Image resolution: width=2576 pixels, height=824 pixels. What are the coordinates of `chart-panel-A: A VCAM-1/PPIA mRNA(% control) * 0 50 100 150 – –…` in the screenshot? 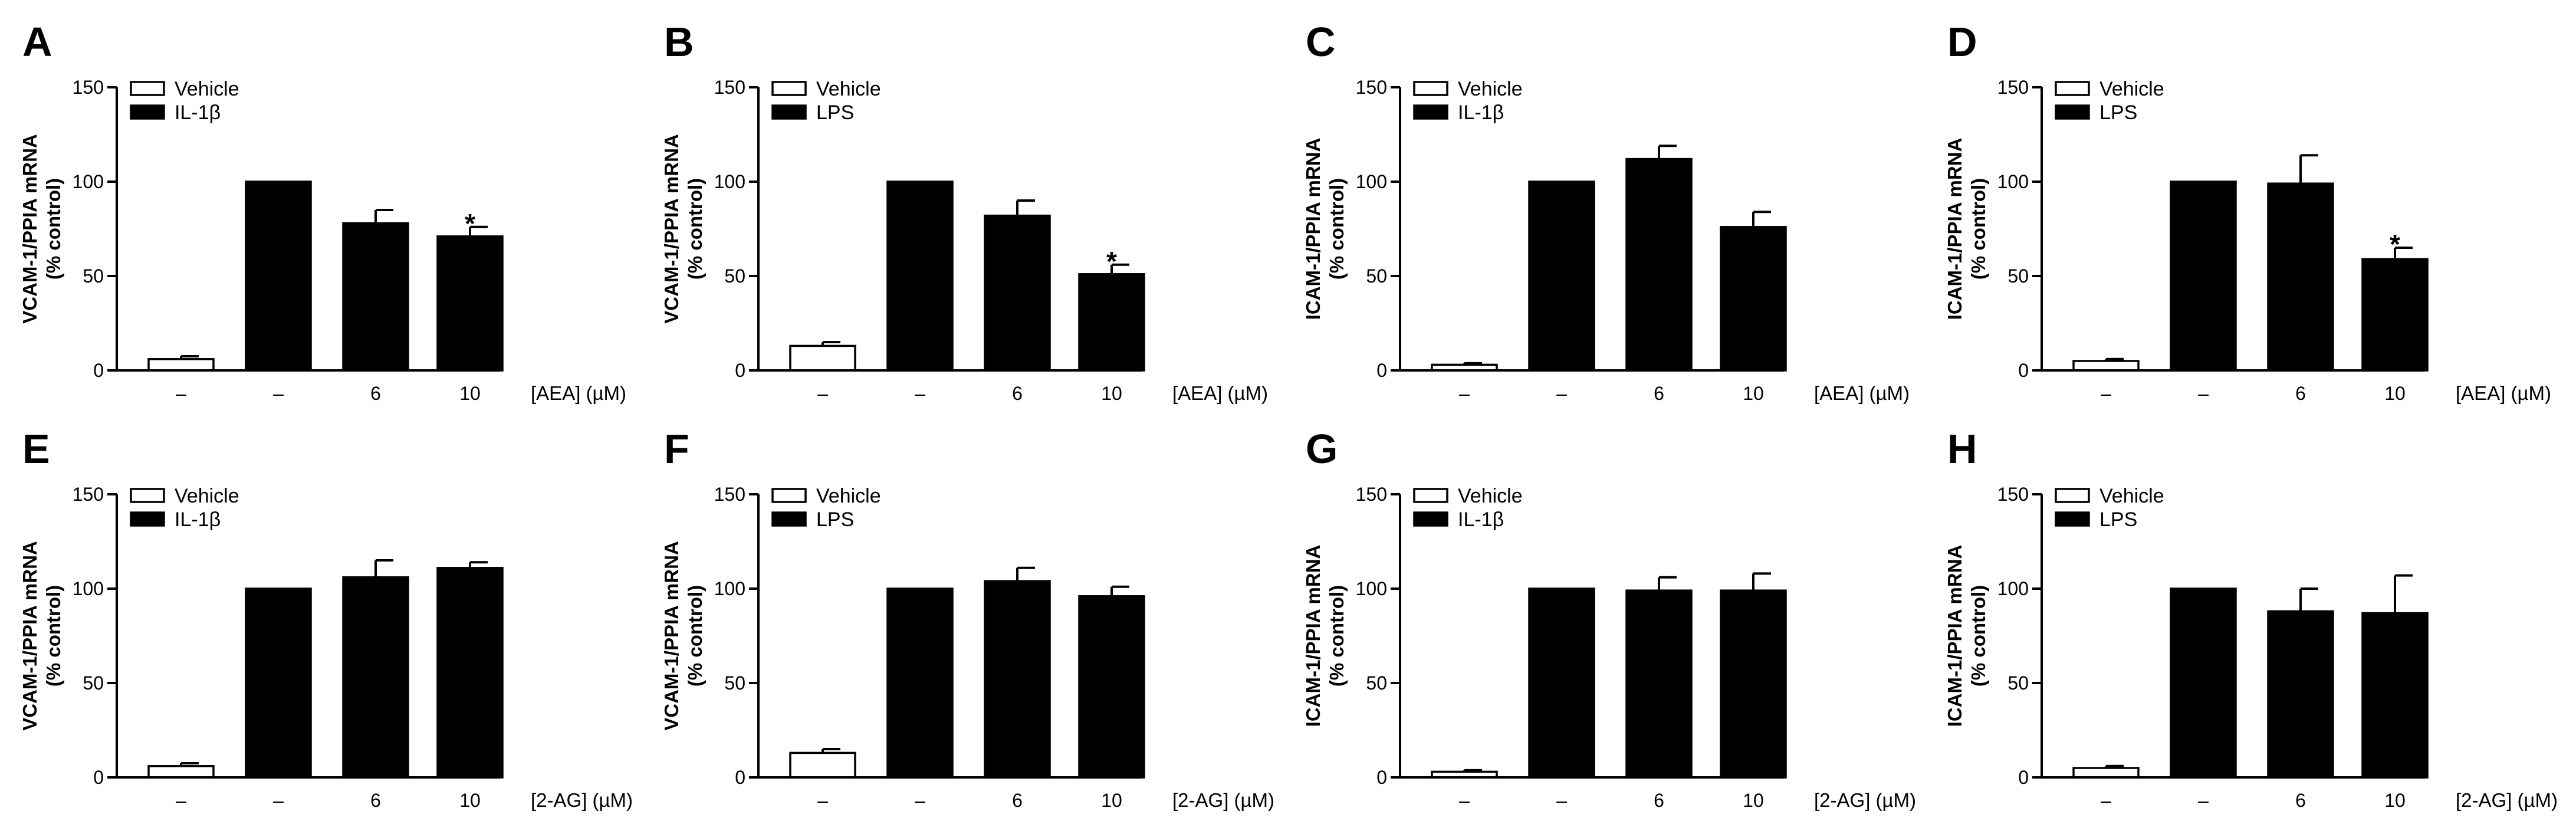 It's located at (322, 212).